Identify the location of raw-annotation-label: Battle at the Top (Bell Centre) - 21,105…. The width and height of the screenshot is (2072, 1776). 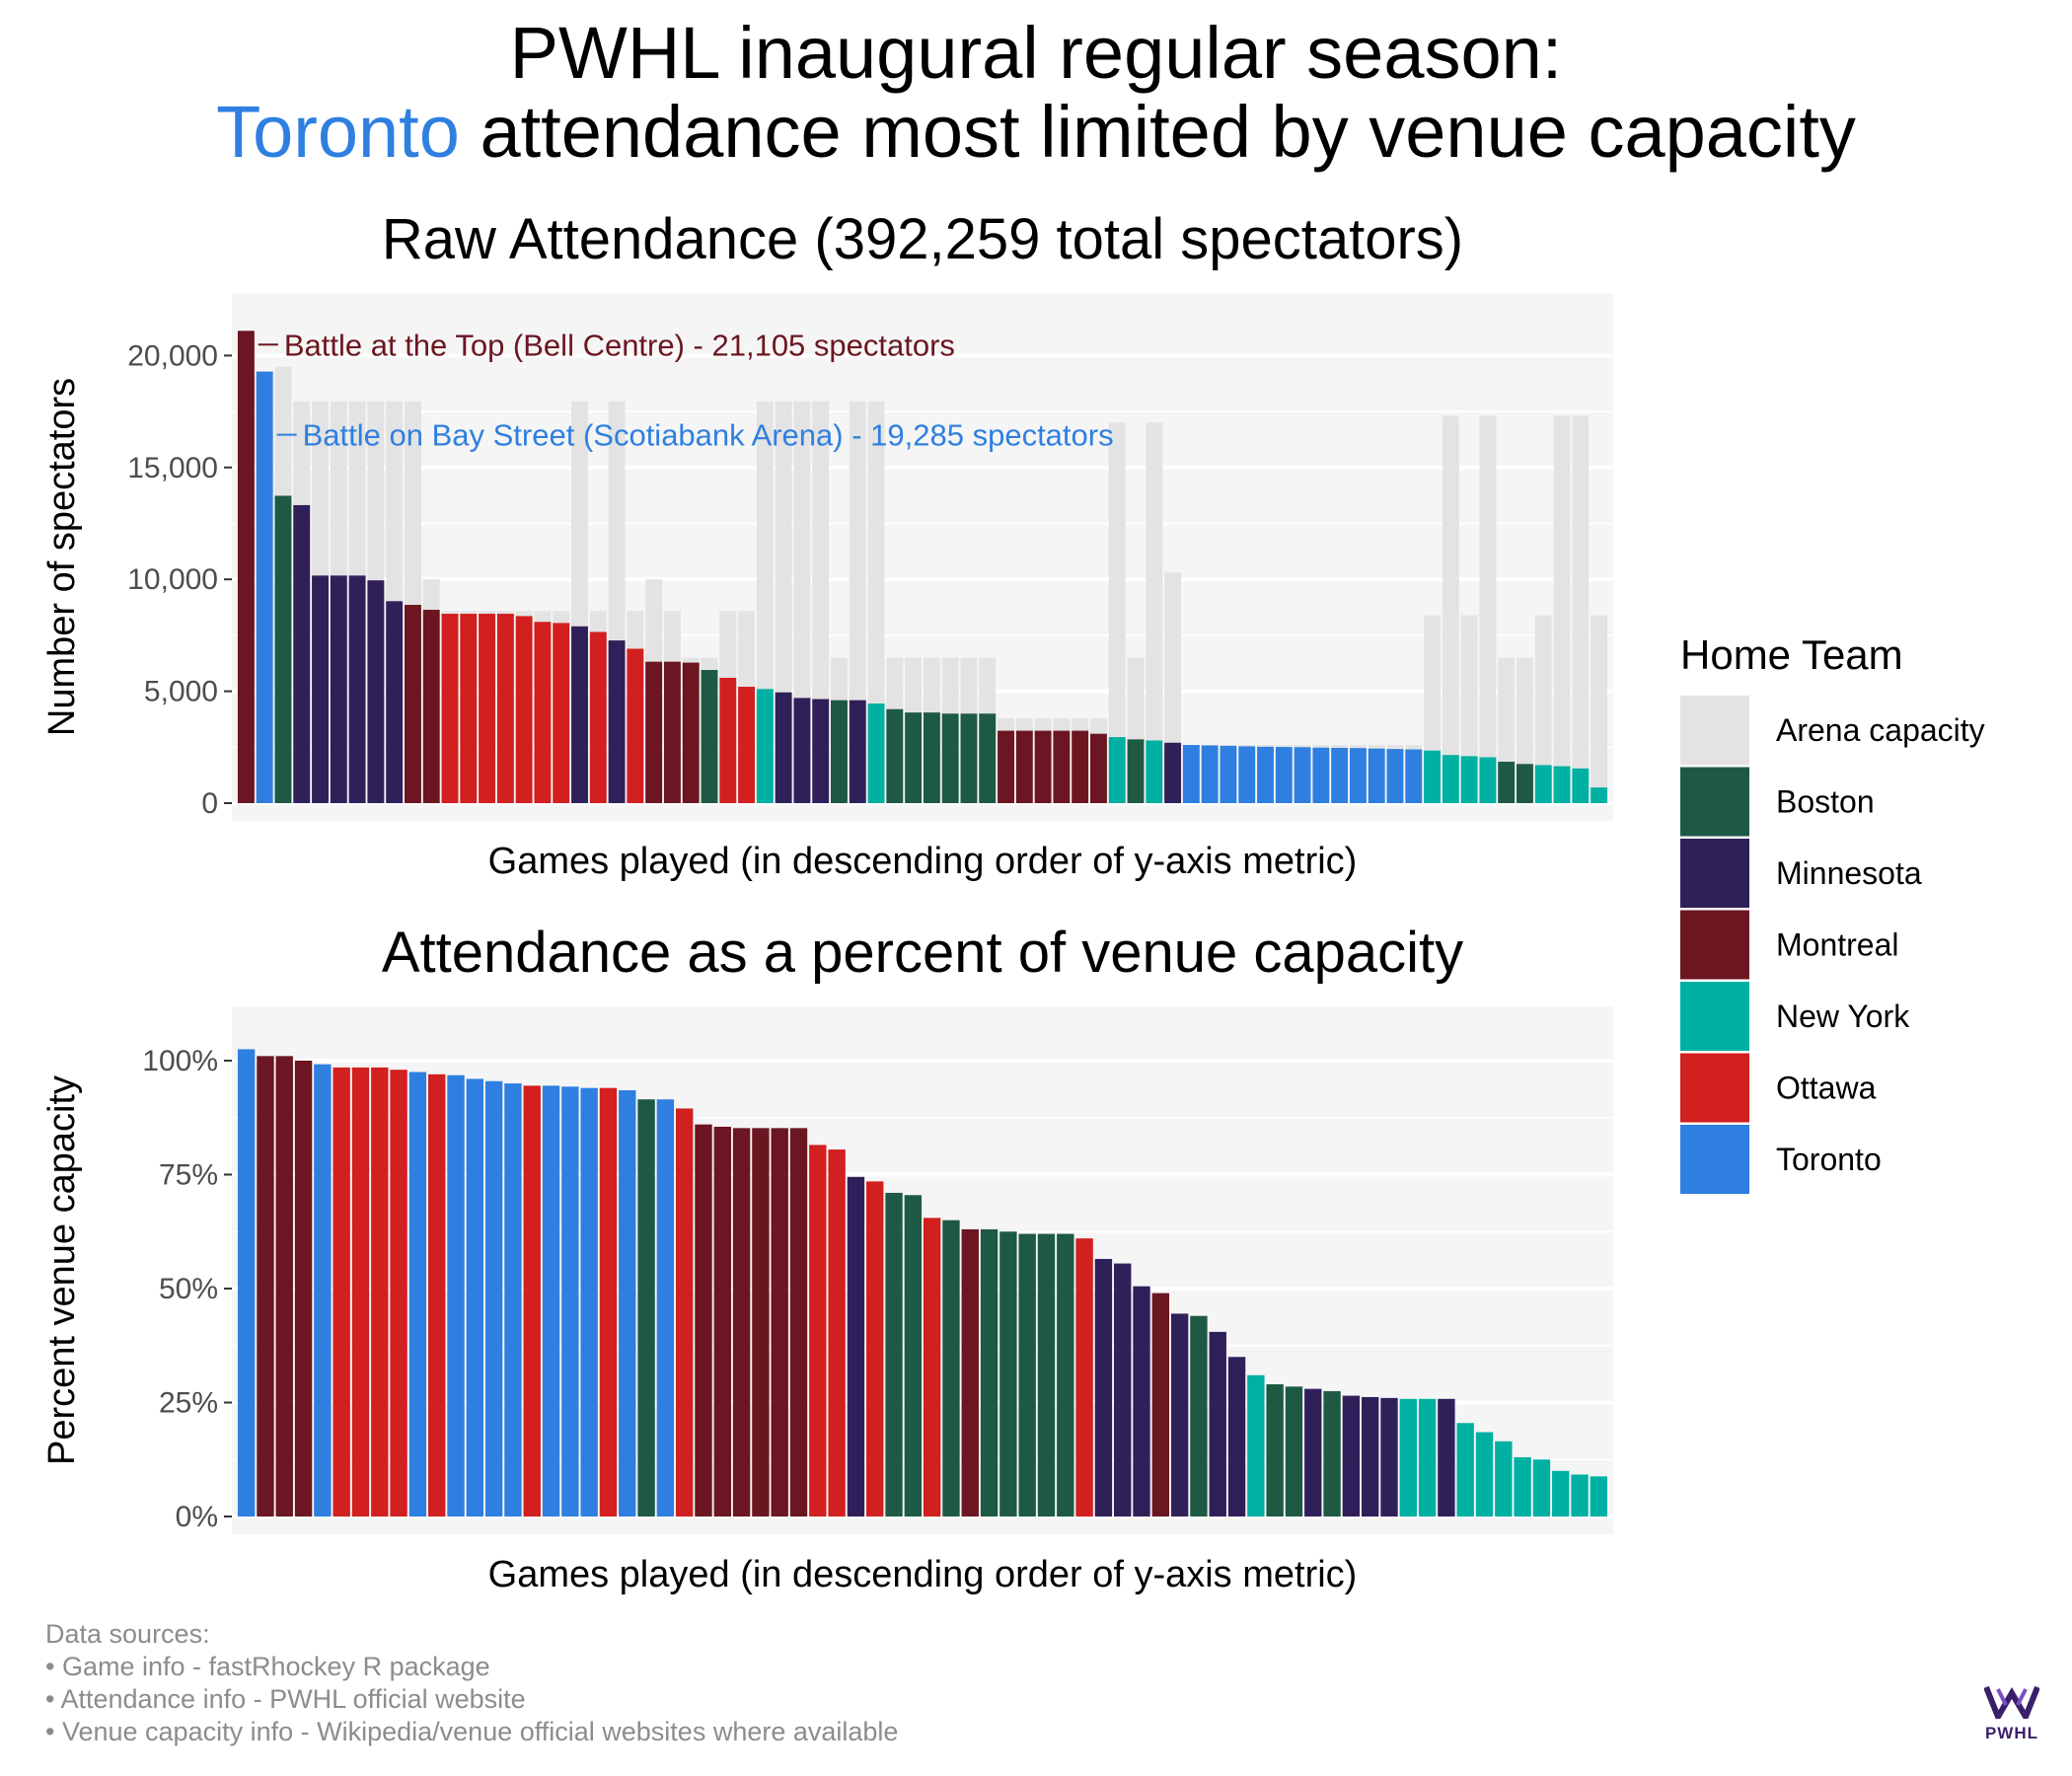
(620, 345).